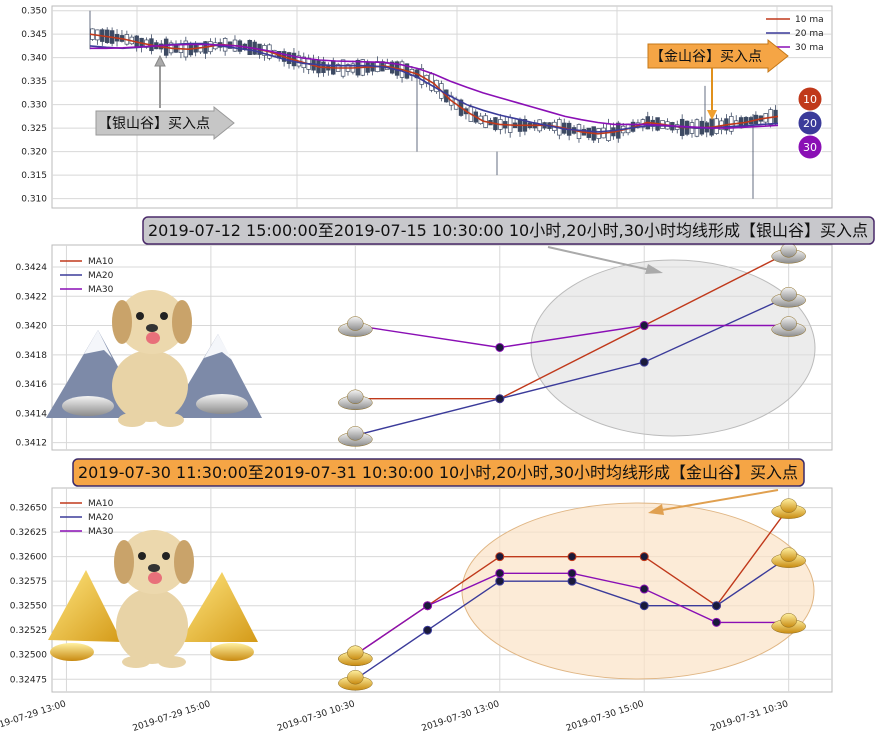 This screenshot has height=754, width=876. I want to click on y-tick-label: 0.32525, so click(28, 631).